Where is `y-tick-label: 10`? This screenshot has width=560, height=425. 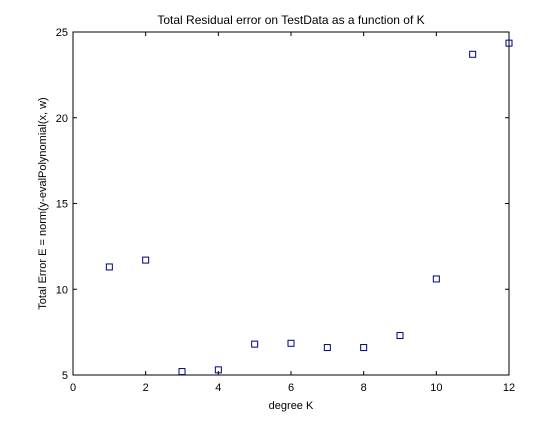 y-tick-label: 10 is located at coordinates (62, 290).